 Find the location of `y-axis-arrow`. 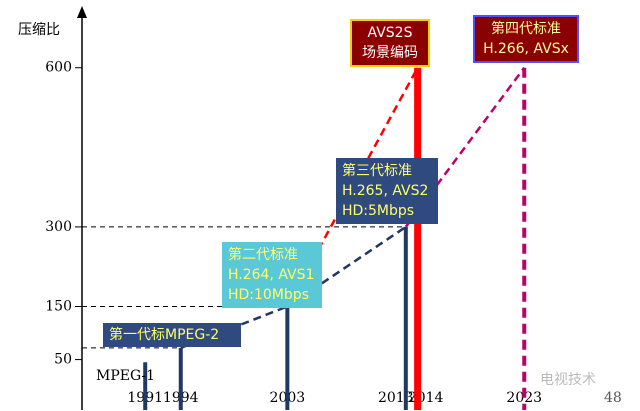

y-axis-arrow is located at coordinates (82, 12).